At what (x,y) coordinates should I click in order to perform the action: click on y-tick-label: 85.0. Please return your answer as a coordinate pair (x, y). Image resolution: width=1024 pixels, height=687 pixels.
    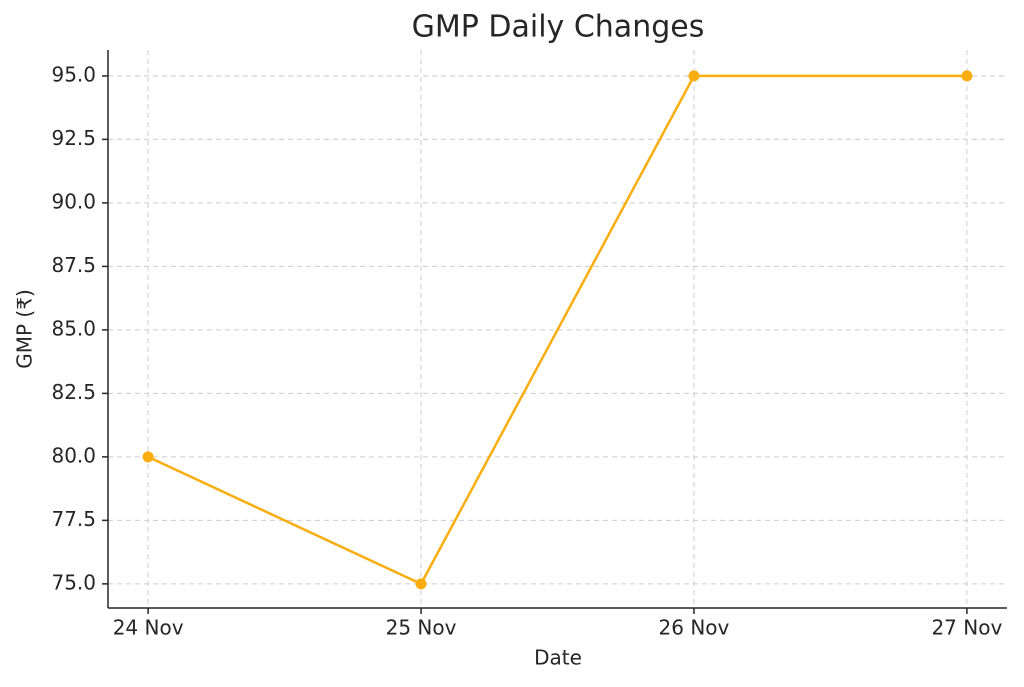
    Looking at the image, I should click on (73, 328).